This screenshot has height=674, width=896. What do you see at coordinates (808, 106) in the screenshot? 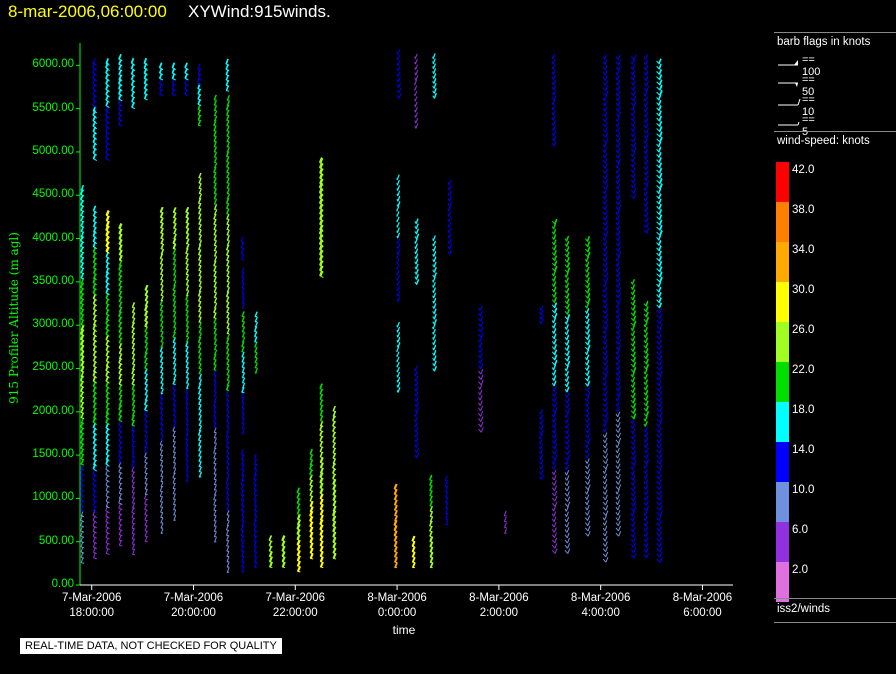
I see `flag-10-label: == 10` at bounding box center [808, 106].